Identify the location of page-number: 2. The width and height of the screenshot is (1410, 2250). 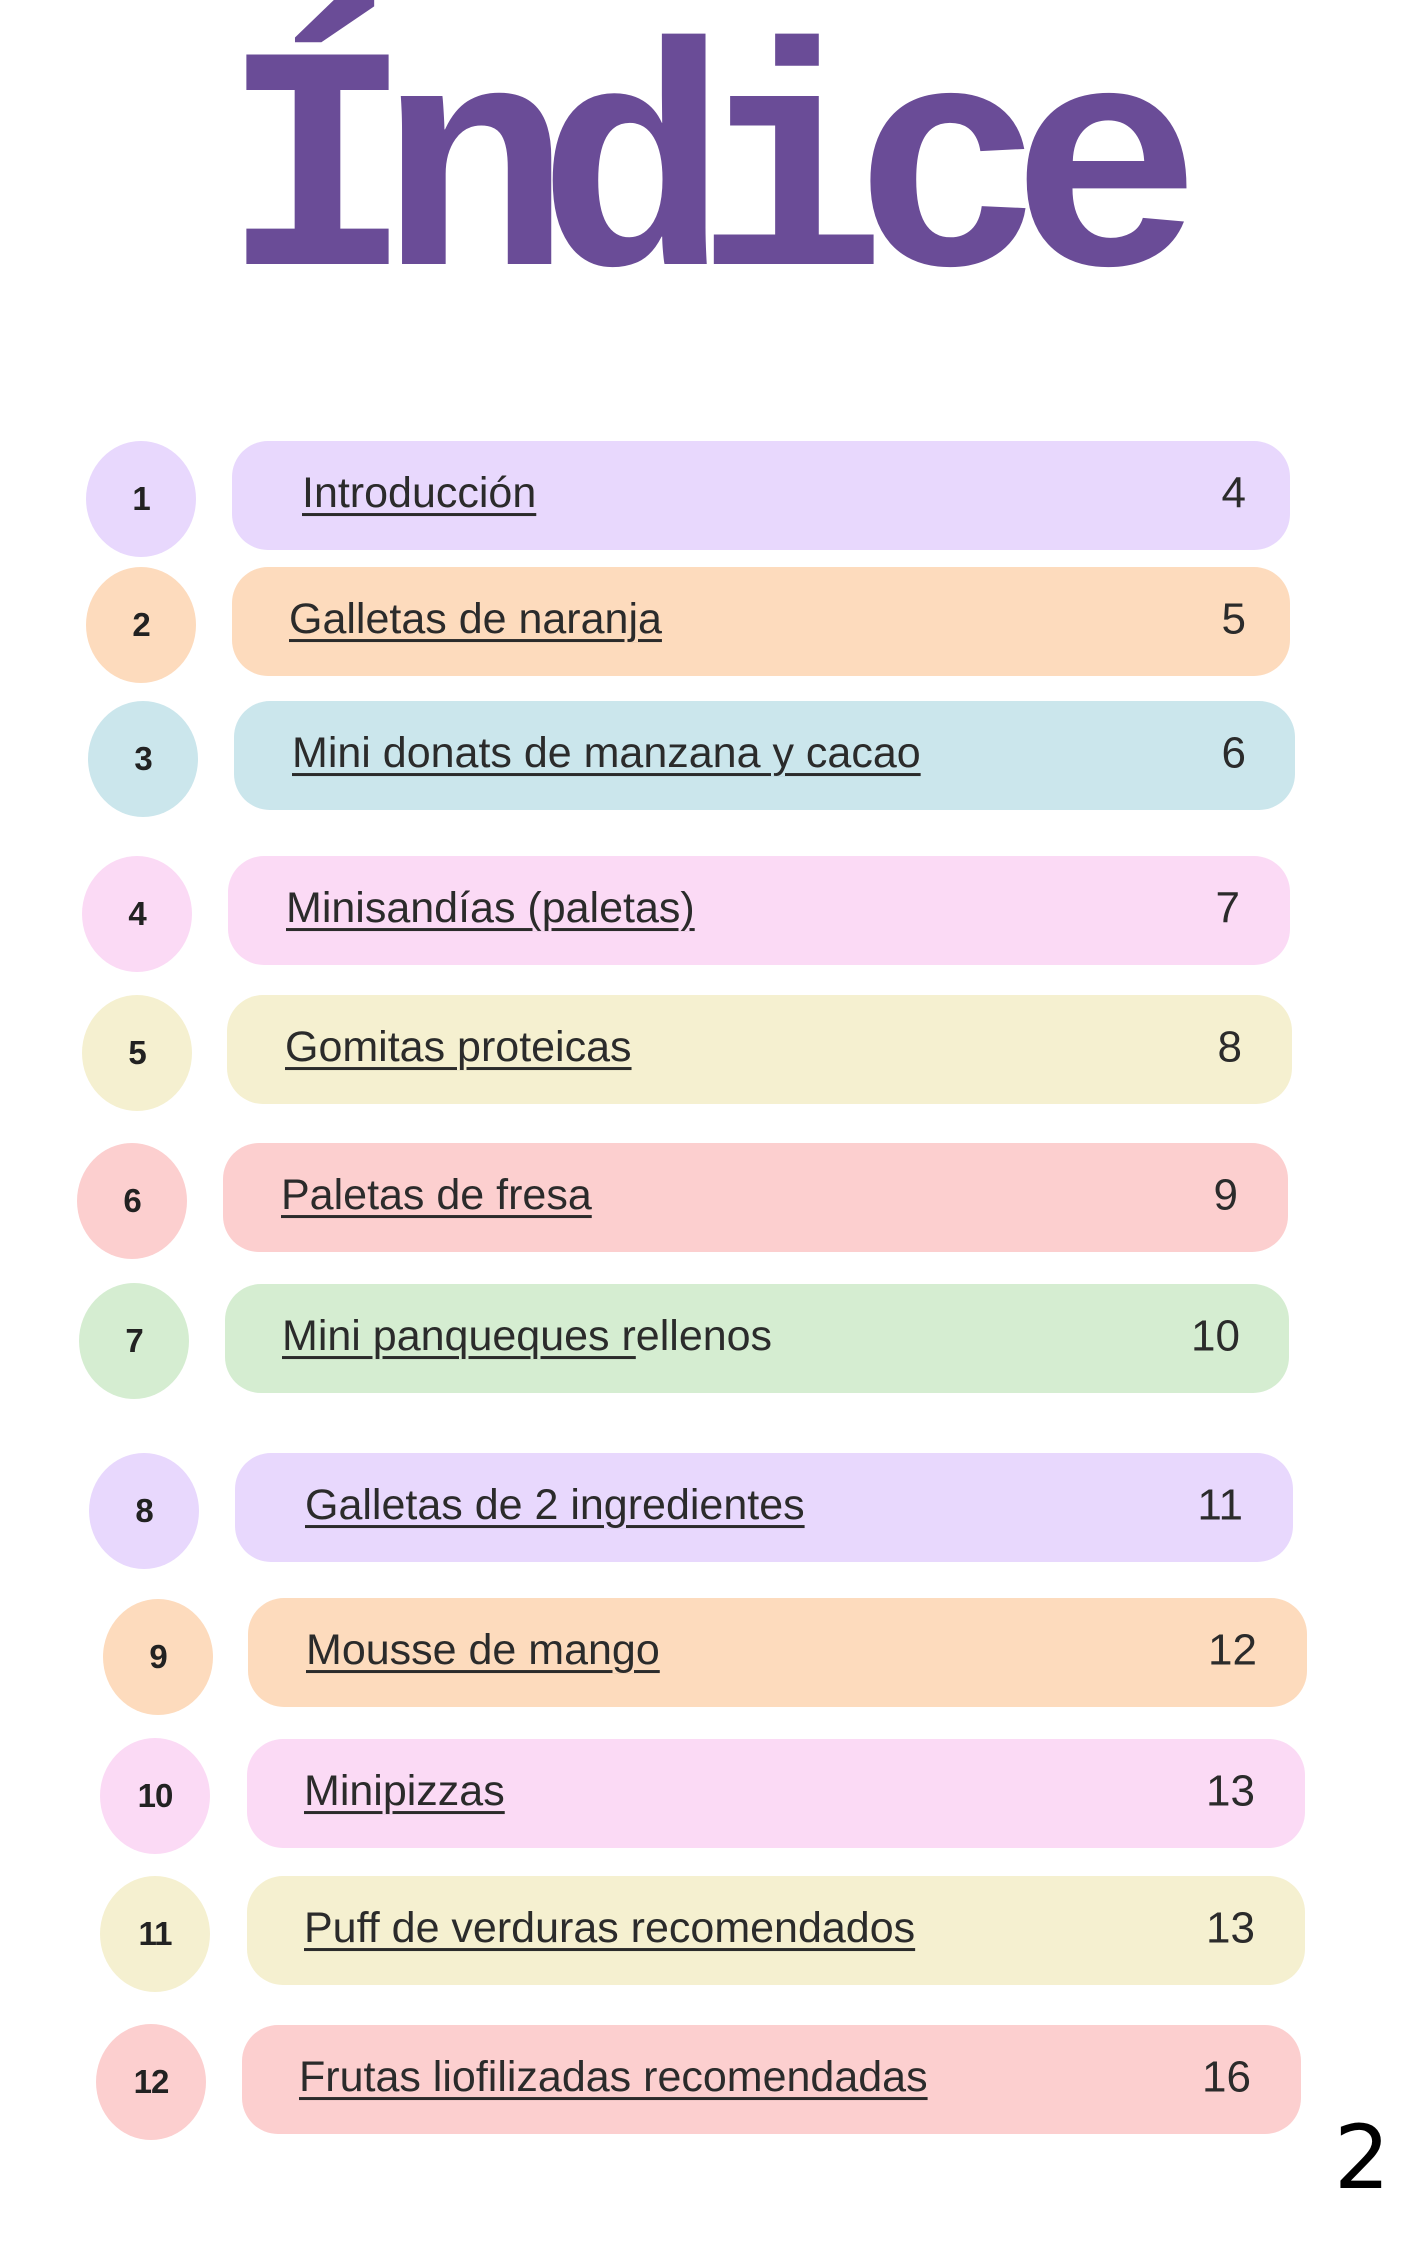
(1362, 2157).